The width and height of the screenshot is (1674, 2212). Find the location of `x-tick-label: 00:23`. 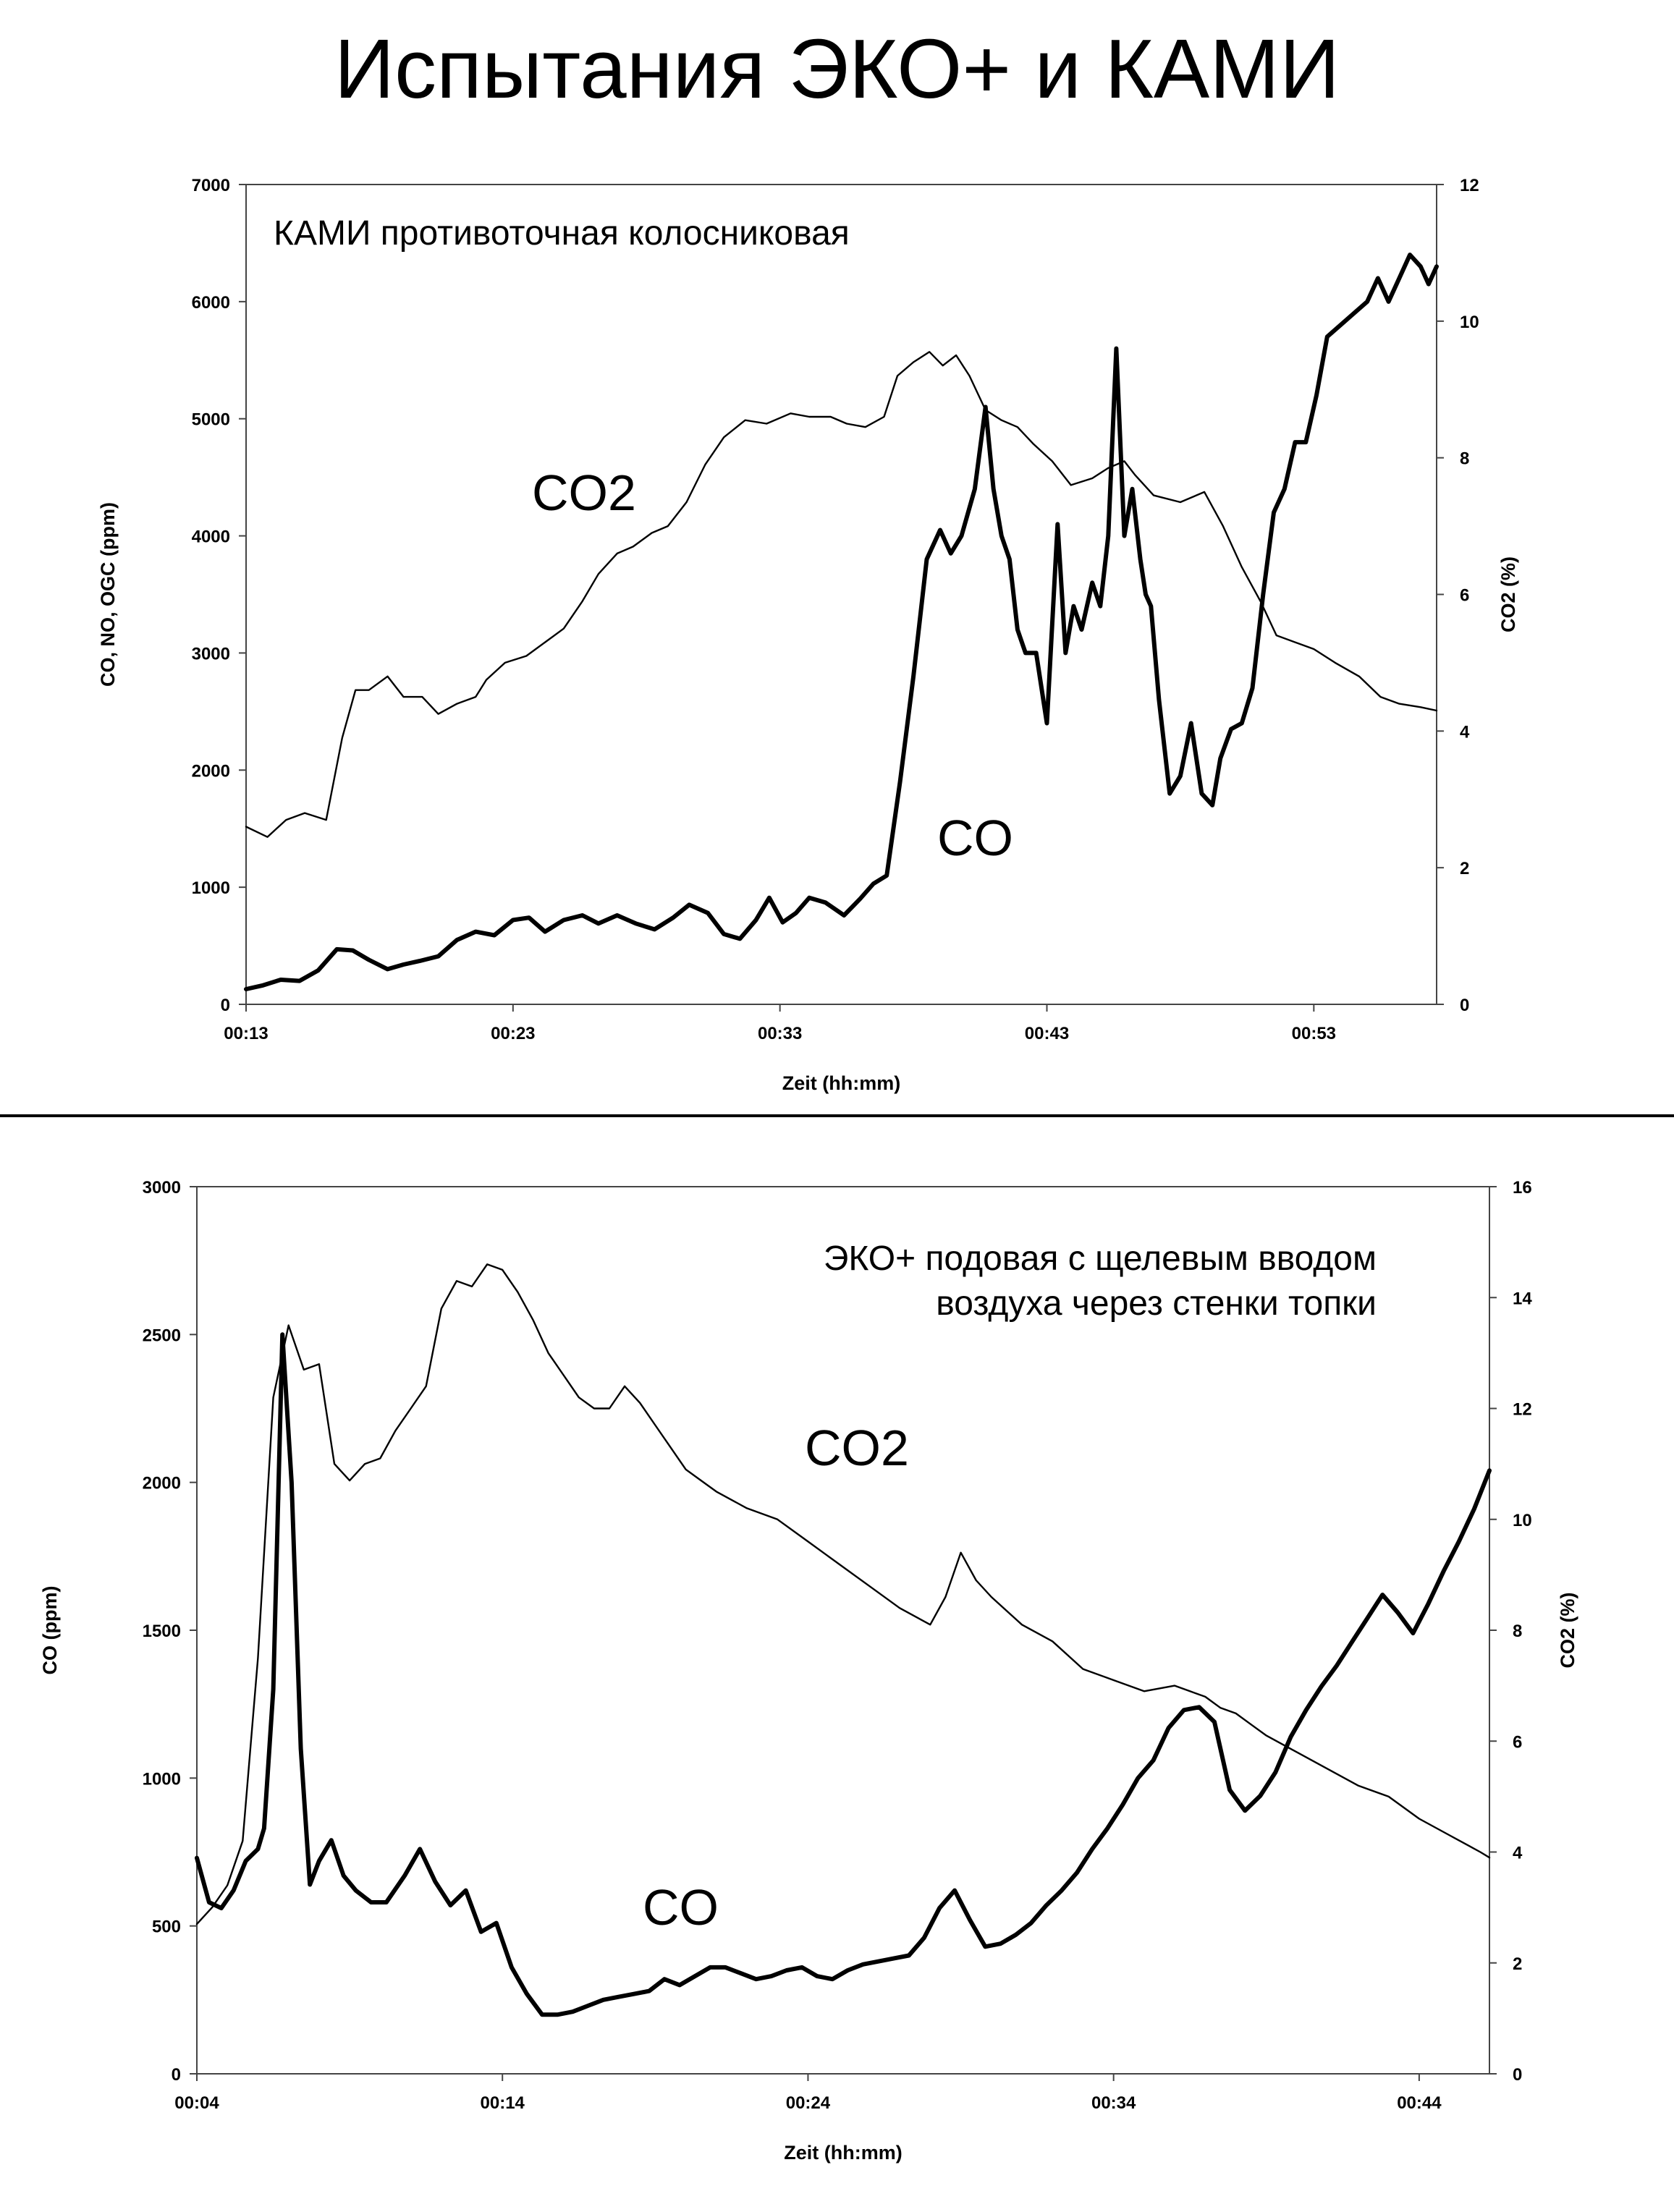

x-tick-label: 00:23 is located at coordinates (513, 1033).